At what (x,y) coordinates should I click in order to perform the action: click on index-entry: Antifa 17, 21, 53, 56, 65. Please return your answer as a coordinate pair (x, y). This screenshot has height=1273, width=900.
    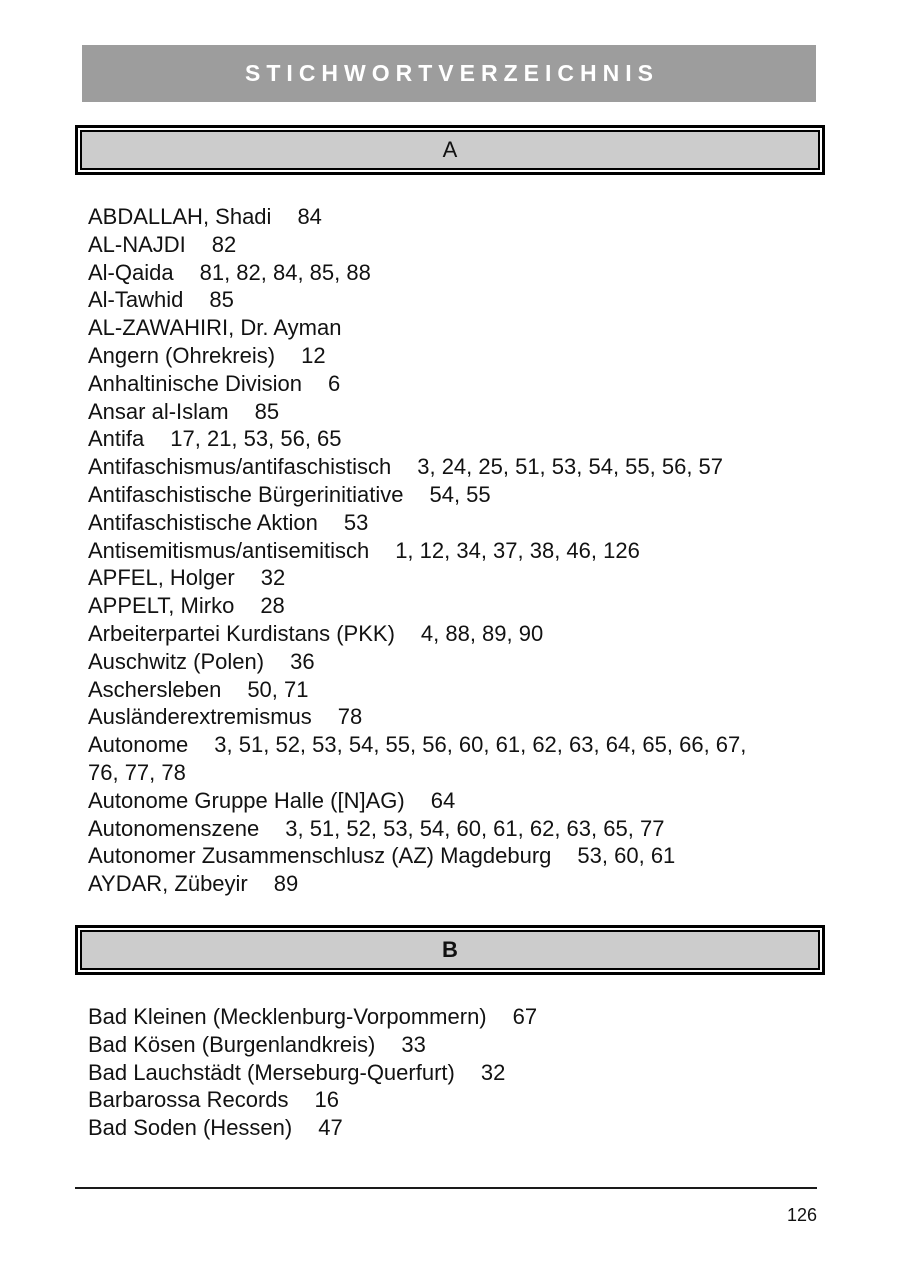
    Looking at the image, I should click on (433, 439).